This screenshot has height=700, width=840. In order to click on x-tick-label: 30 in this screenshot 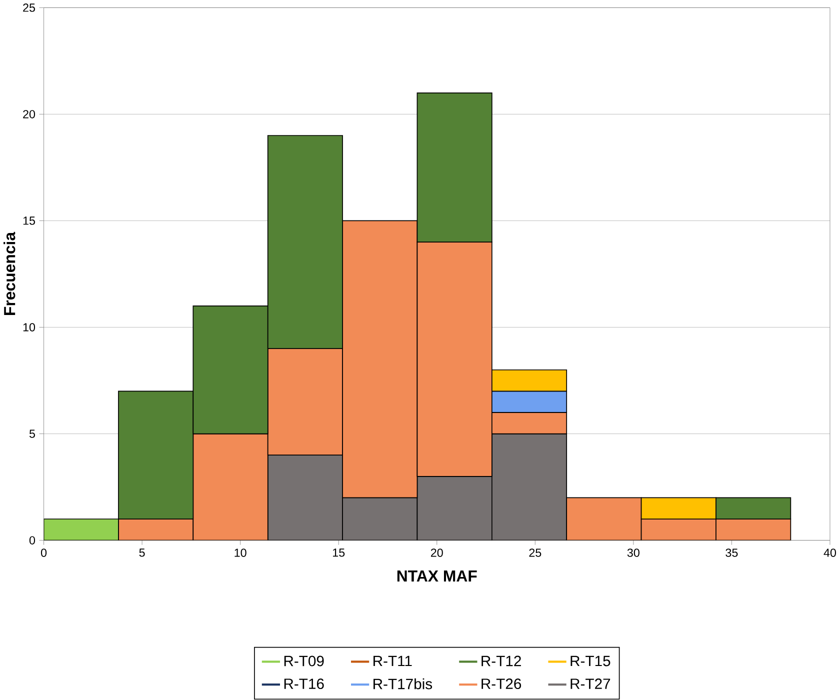, I will do `click(633, 553)`.